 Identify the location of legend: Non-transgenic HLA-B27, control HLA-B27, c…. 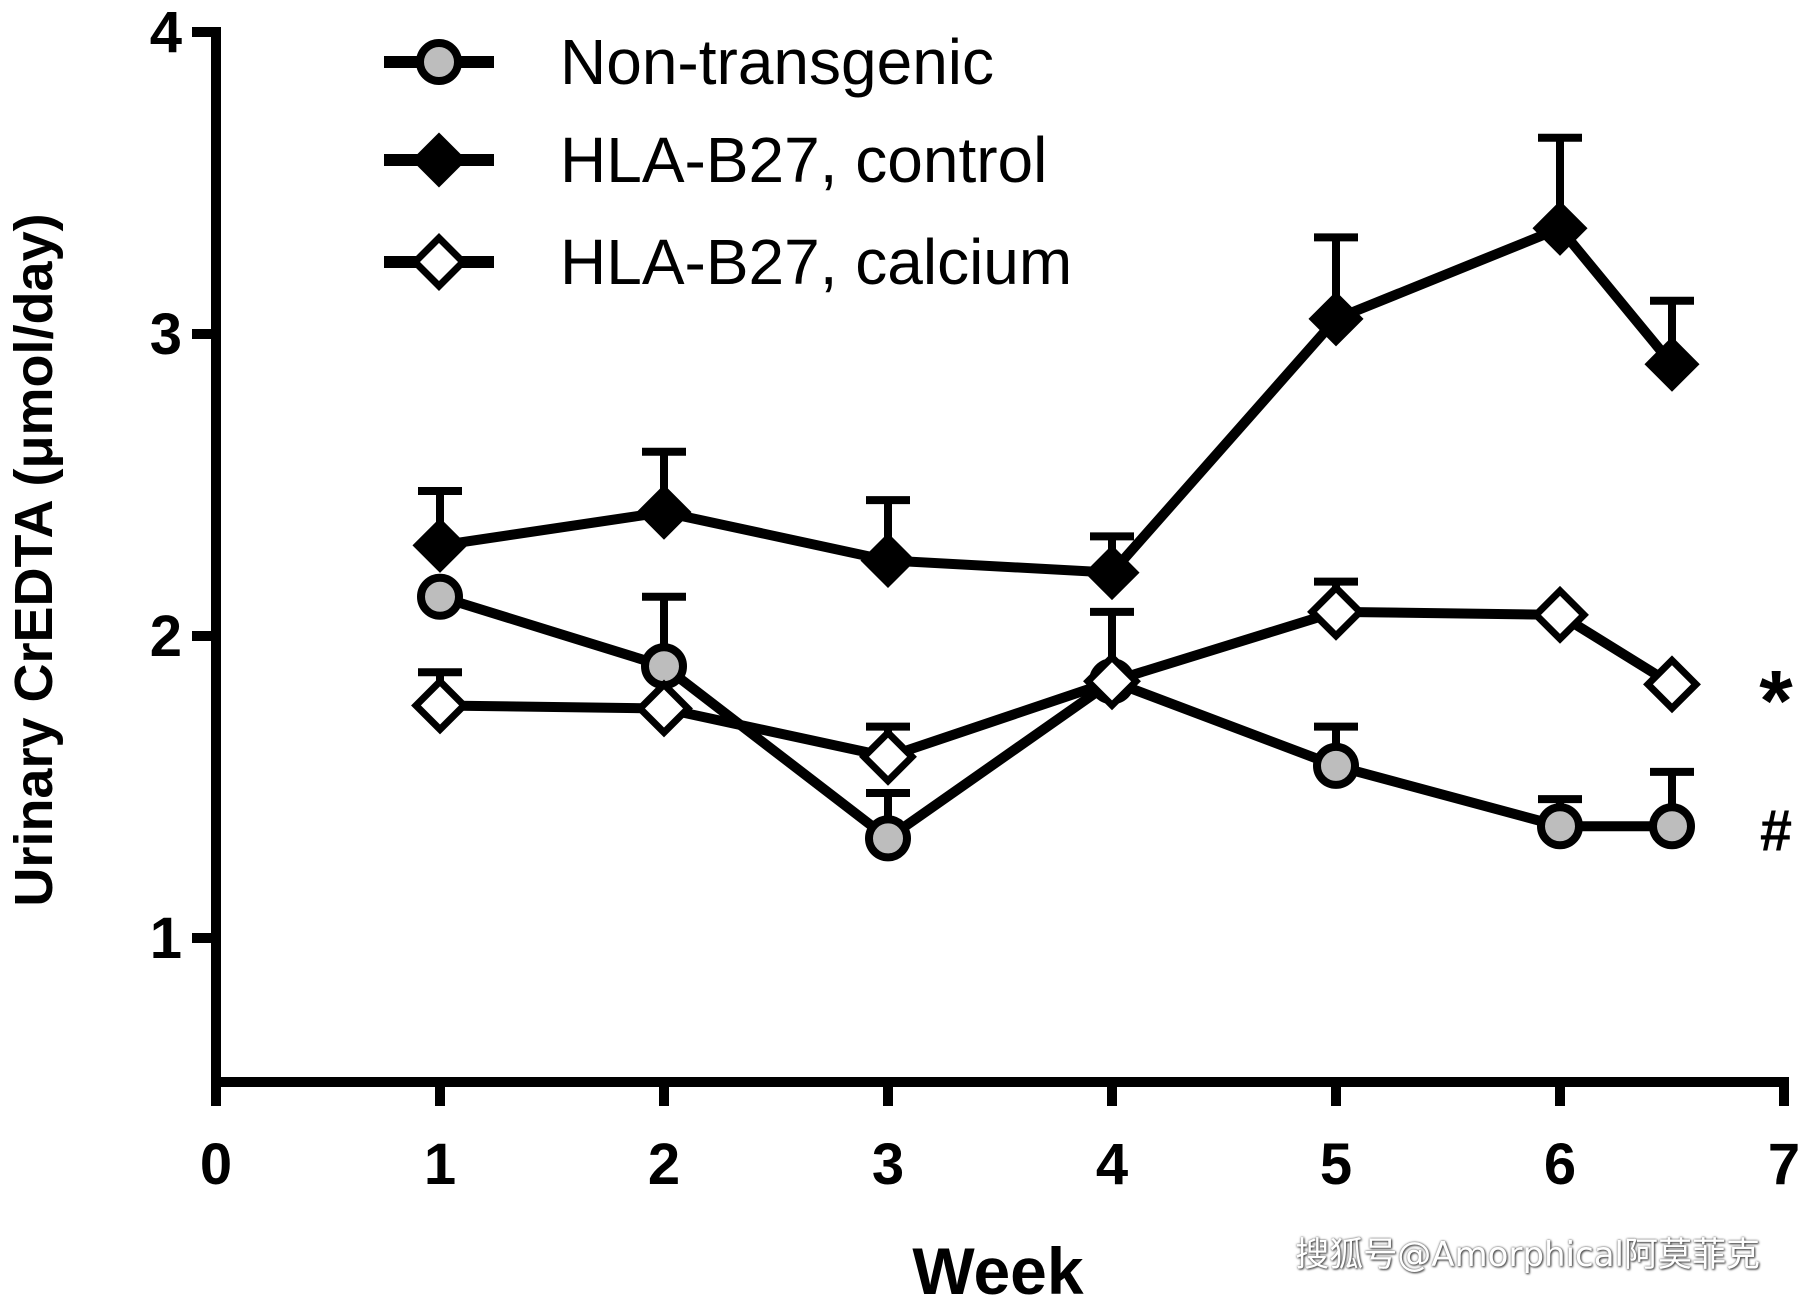
(728, 162).